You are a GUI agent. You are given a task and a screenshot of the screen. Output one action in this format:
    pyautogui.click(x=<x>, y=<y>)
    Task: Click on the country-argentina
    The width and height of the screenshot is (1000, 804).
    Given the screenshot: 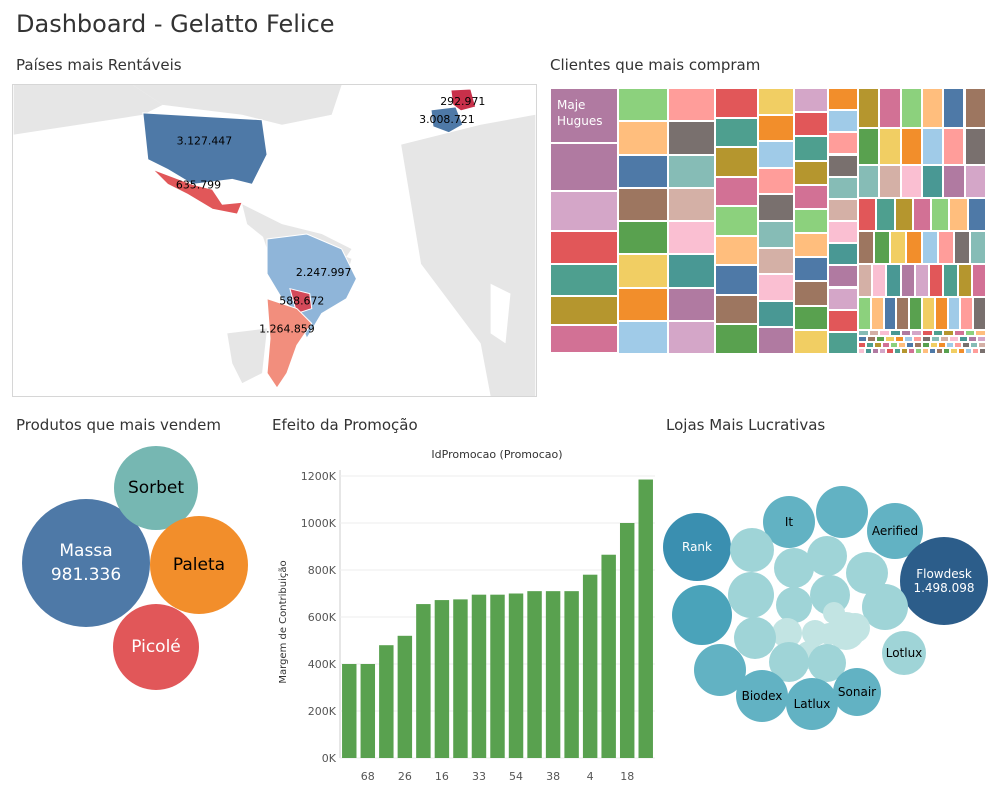 What is the action you would take?
    pyautogui.click(x=289, y=343)
    